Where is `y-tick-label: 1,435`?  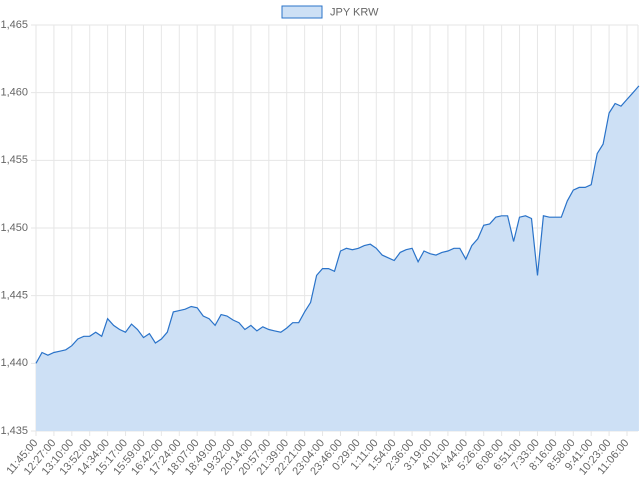 y-tick-label: 1,435 is located at coordinates (14, 431).